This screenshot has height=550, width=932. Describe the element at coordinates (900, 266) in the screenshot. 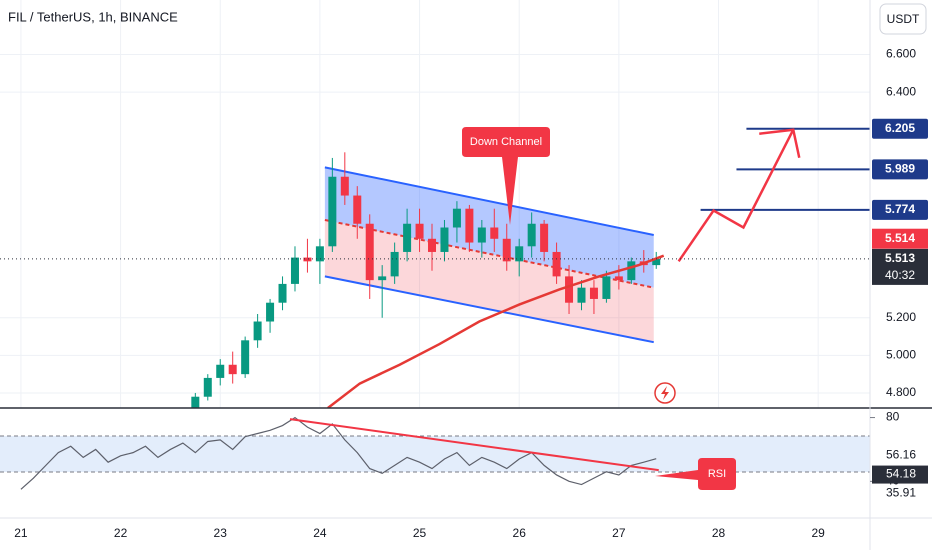

I see `last-price-box` at that location.